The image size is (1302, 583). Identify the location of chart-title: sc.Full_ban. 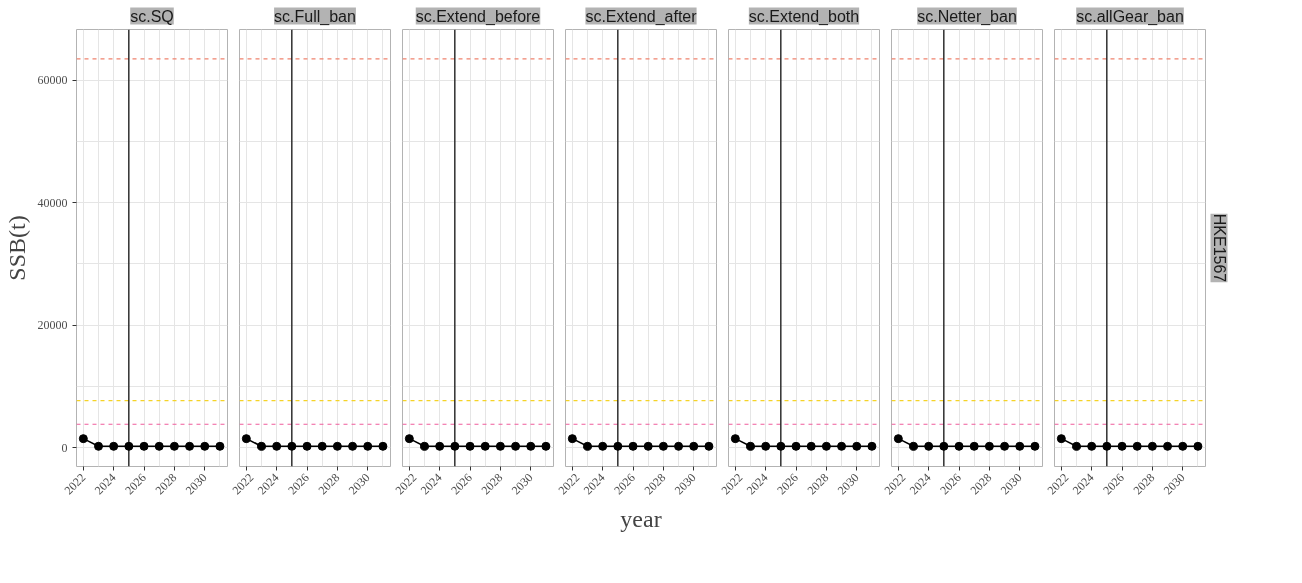
(315, 16).